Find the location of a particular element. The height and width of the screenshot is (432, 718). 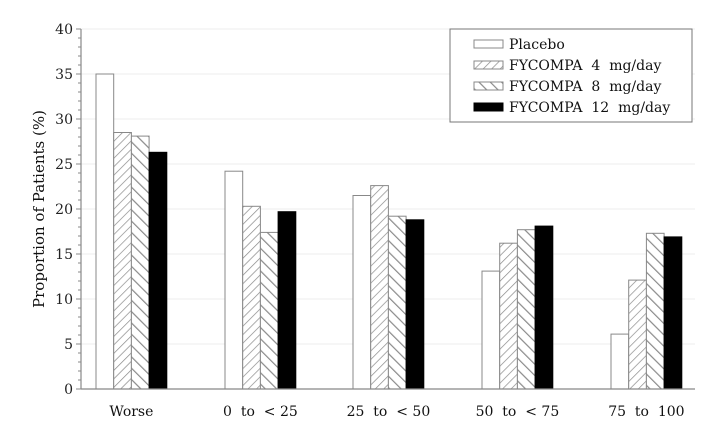

y-tick-label: 40 is located at coordinates (64, 30).